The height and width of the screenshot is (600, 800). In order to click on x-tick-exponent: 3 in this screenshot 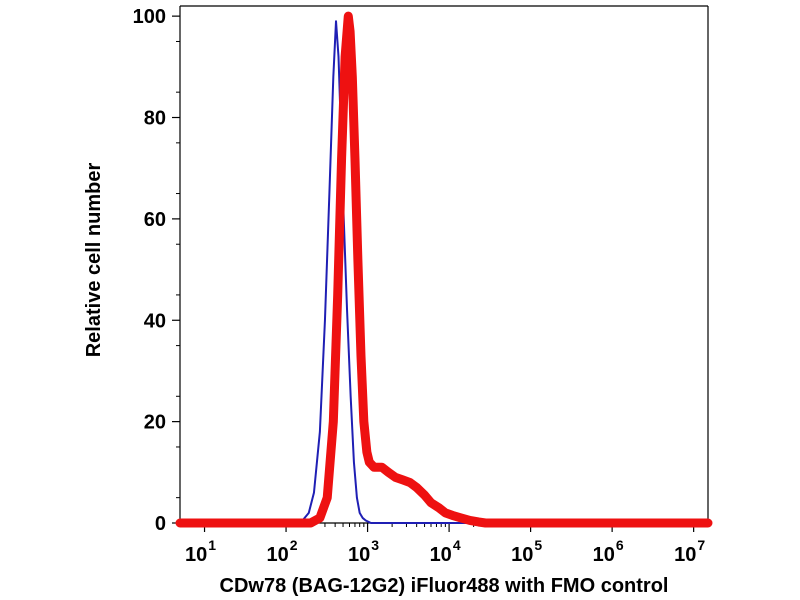, I will do `click(375, 545)`.